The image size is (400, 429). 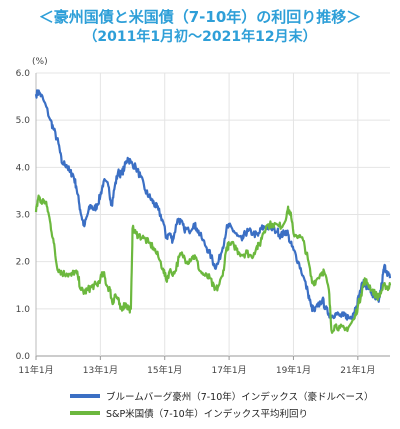 What do you see at coordinates (23, 310) in the screenshot?
I see `y-tick-label: 1.0` at bounding box center [23, 310].